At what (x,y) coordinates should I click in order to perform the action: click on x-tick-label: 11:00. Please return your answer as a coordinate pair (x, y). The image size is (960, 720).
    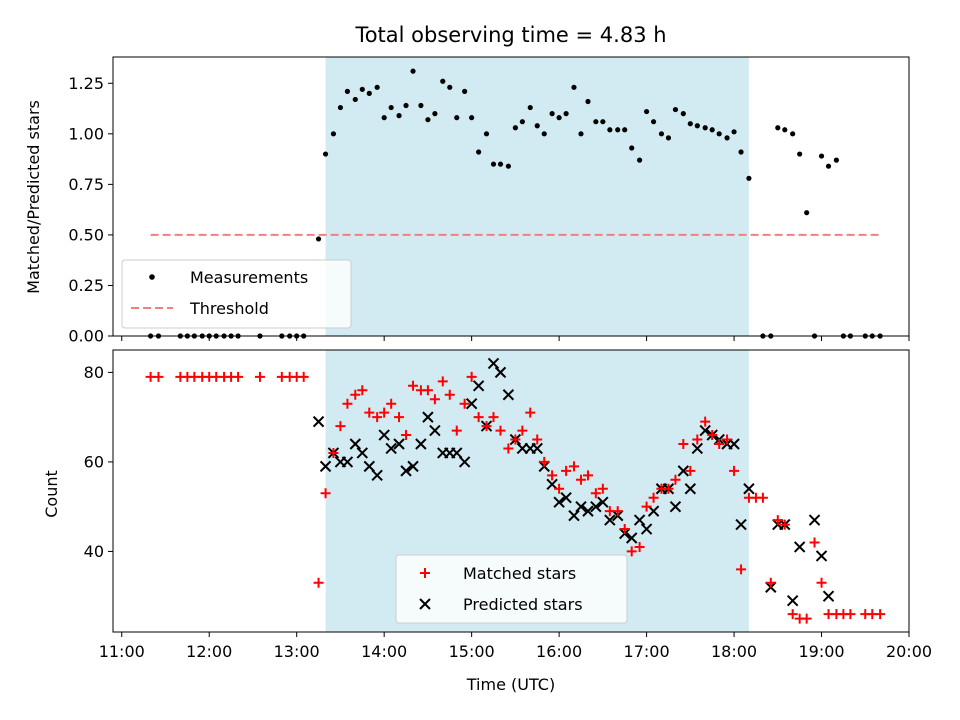
    Looking at the image, I should click on (122, 651).